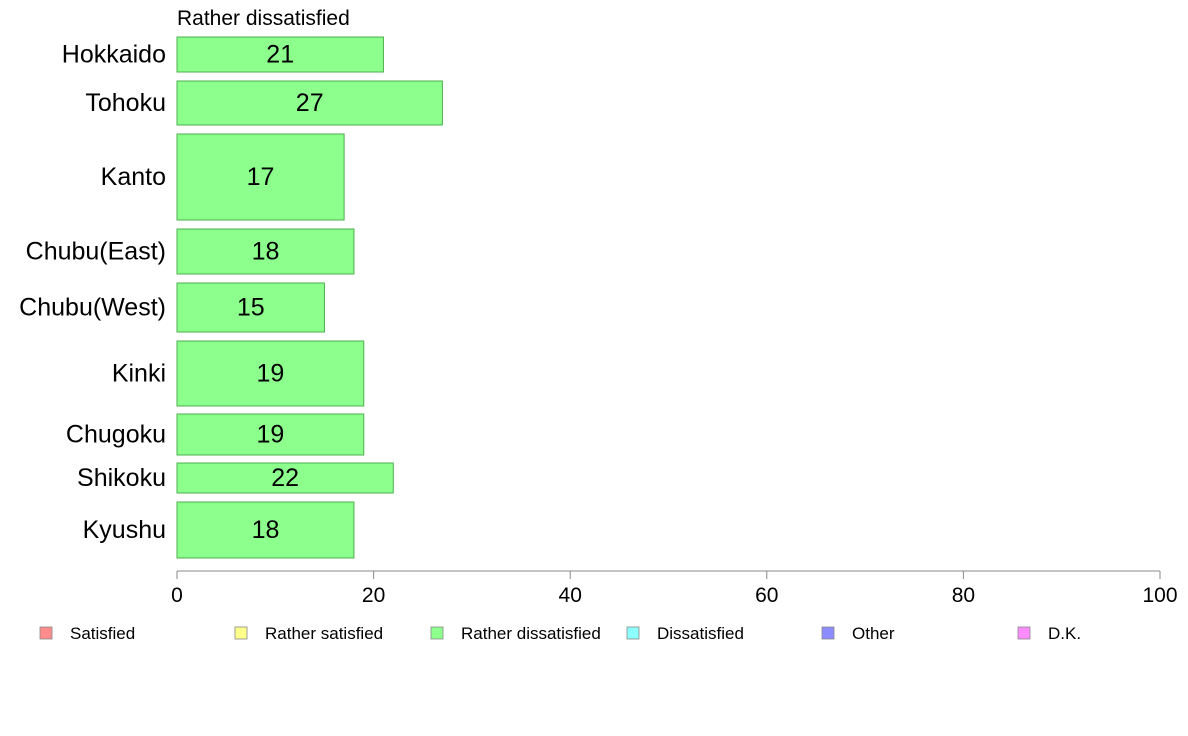 This screenshot has height=736, width=1188. What do you see at coordinates (121, 478) in the screenshot?
I see `category-label: Shikoku` at bounding box center [121, 478].